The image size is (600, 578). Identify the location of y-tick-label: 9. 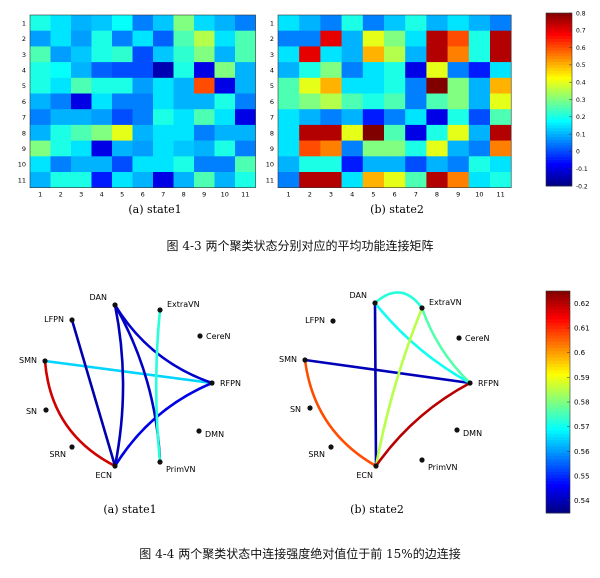
(24, 149).